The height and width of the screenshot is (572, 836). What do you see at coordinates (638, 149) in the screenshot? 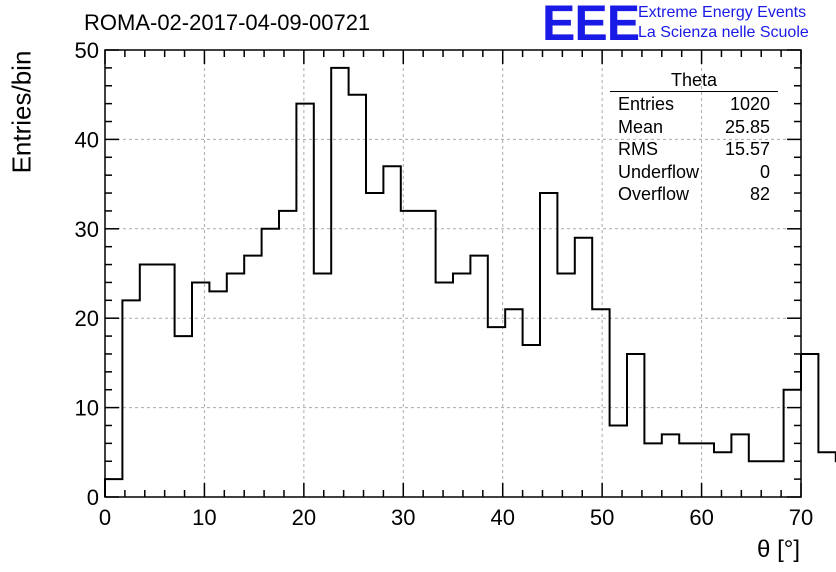
I see `stats-label: RMS` at bounding box center [638, 149].